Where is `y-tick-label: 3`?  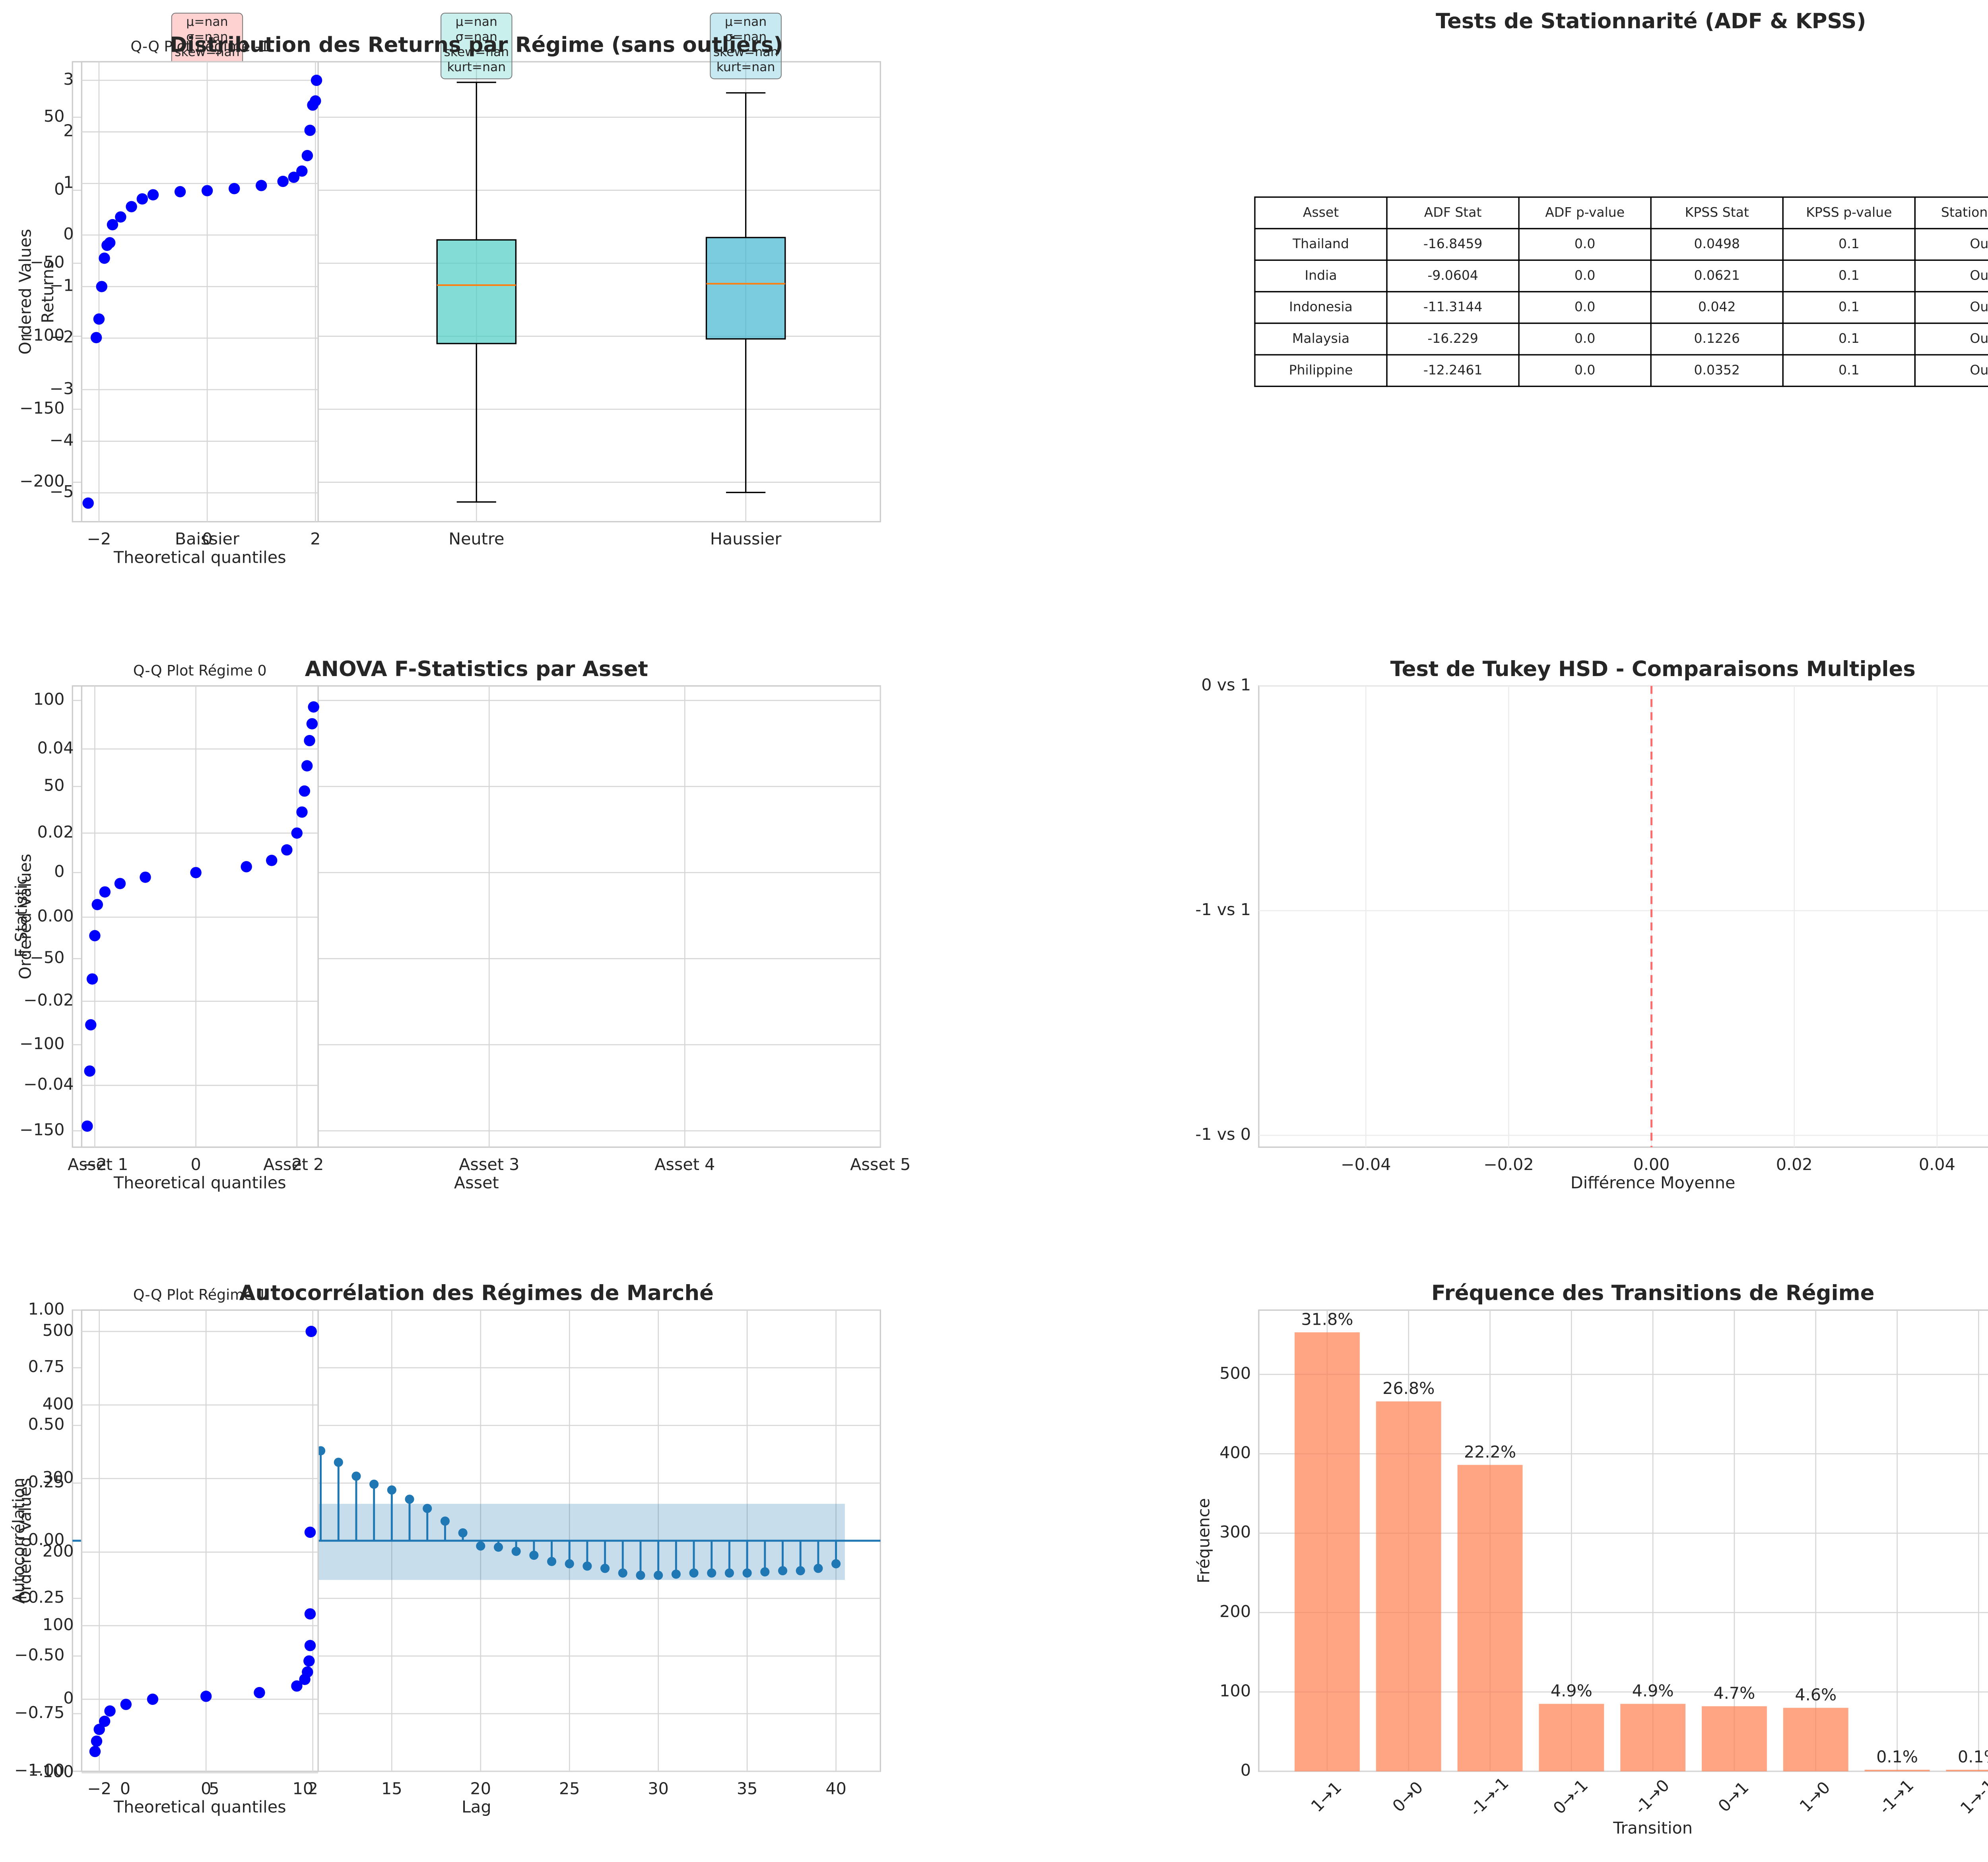 y-tick-label: 3 is located at coordinates (68, 79).